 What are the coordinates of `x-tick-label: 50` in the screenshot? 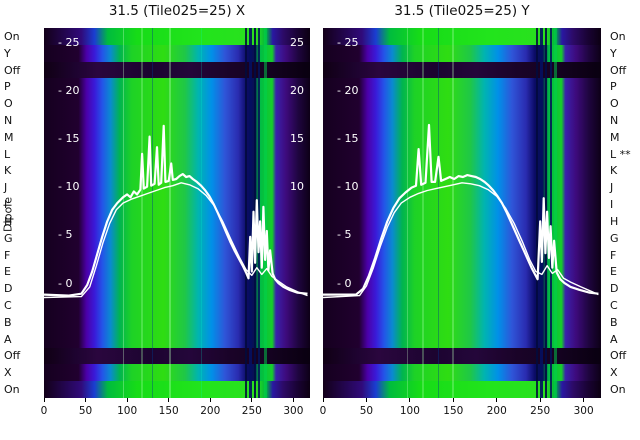 It's located at (366, 411).